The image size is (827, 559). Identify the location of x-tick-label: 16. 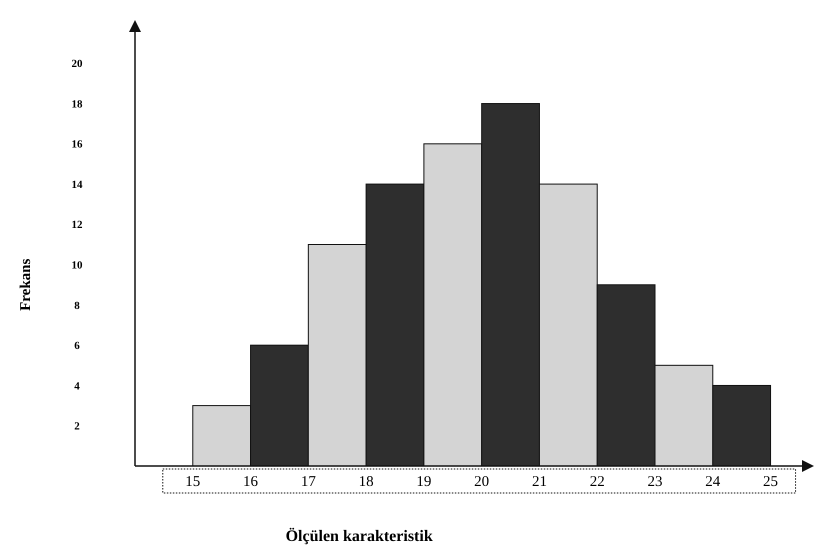
(251, 482).